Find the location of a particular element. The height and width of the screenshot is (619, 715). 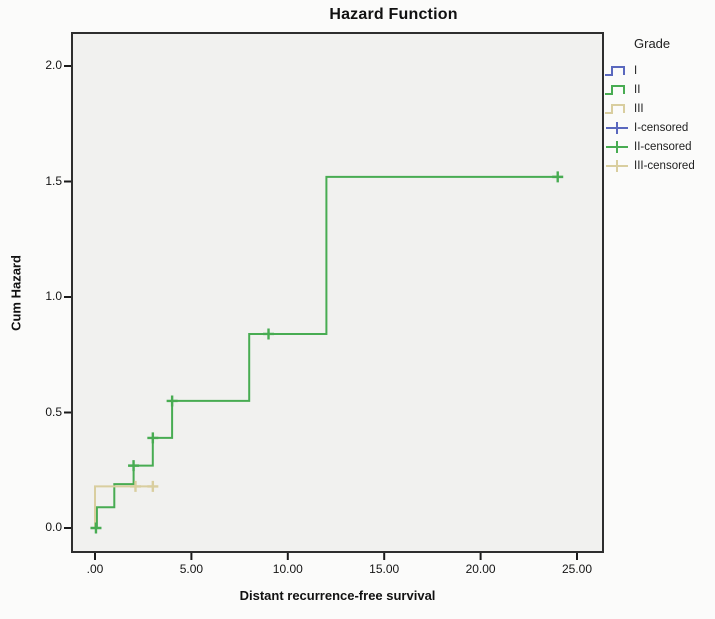

legend-item-iii: III is located at coordinates (659, 108).